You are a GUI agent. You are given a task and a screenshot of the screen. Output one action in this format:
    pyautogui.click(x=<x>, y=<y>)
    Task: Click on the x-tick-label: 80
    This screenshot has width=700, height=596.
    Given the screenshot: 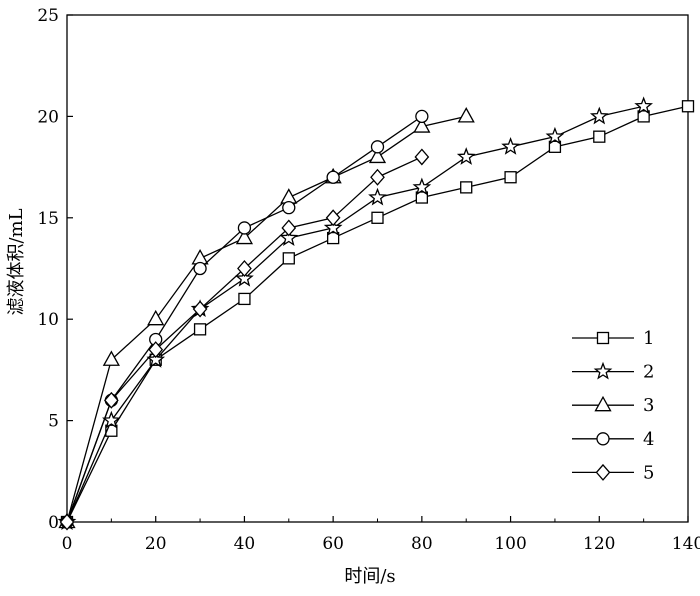 What is the action you would take?
    pyautogui.click(x=422, y=544)
    